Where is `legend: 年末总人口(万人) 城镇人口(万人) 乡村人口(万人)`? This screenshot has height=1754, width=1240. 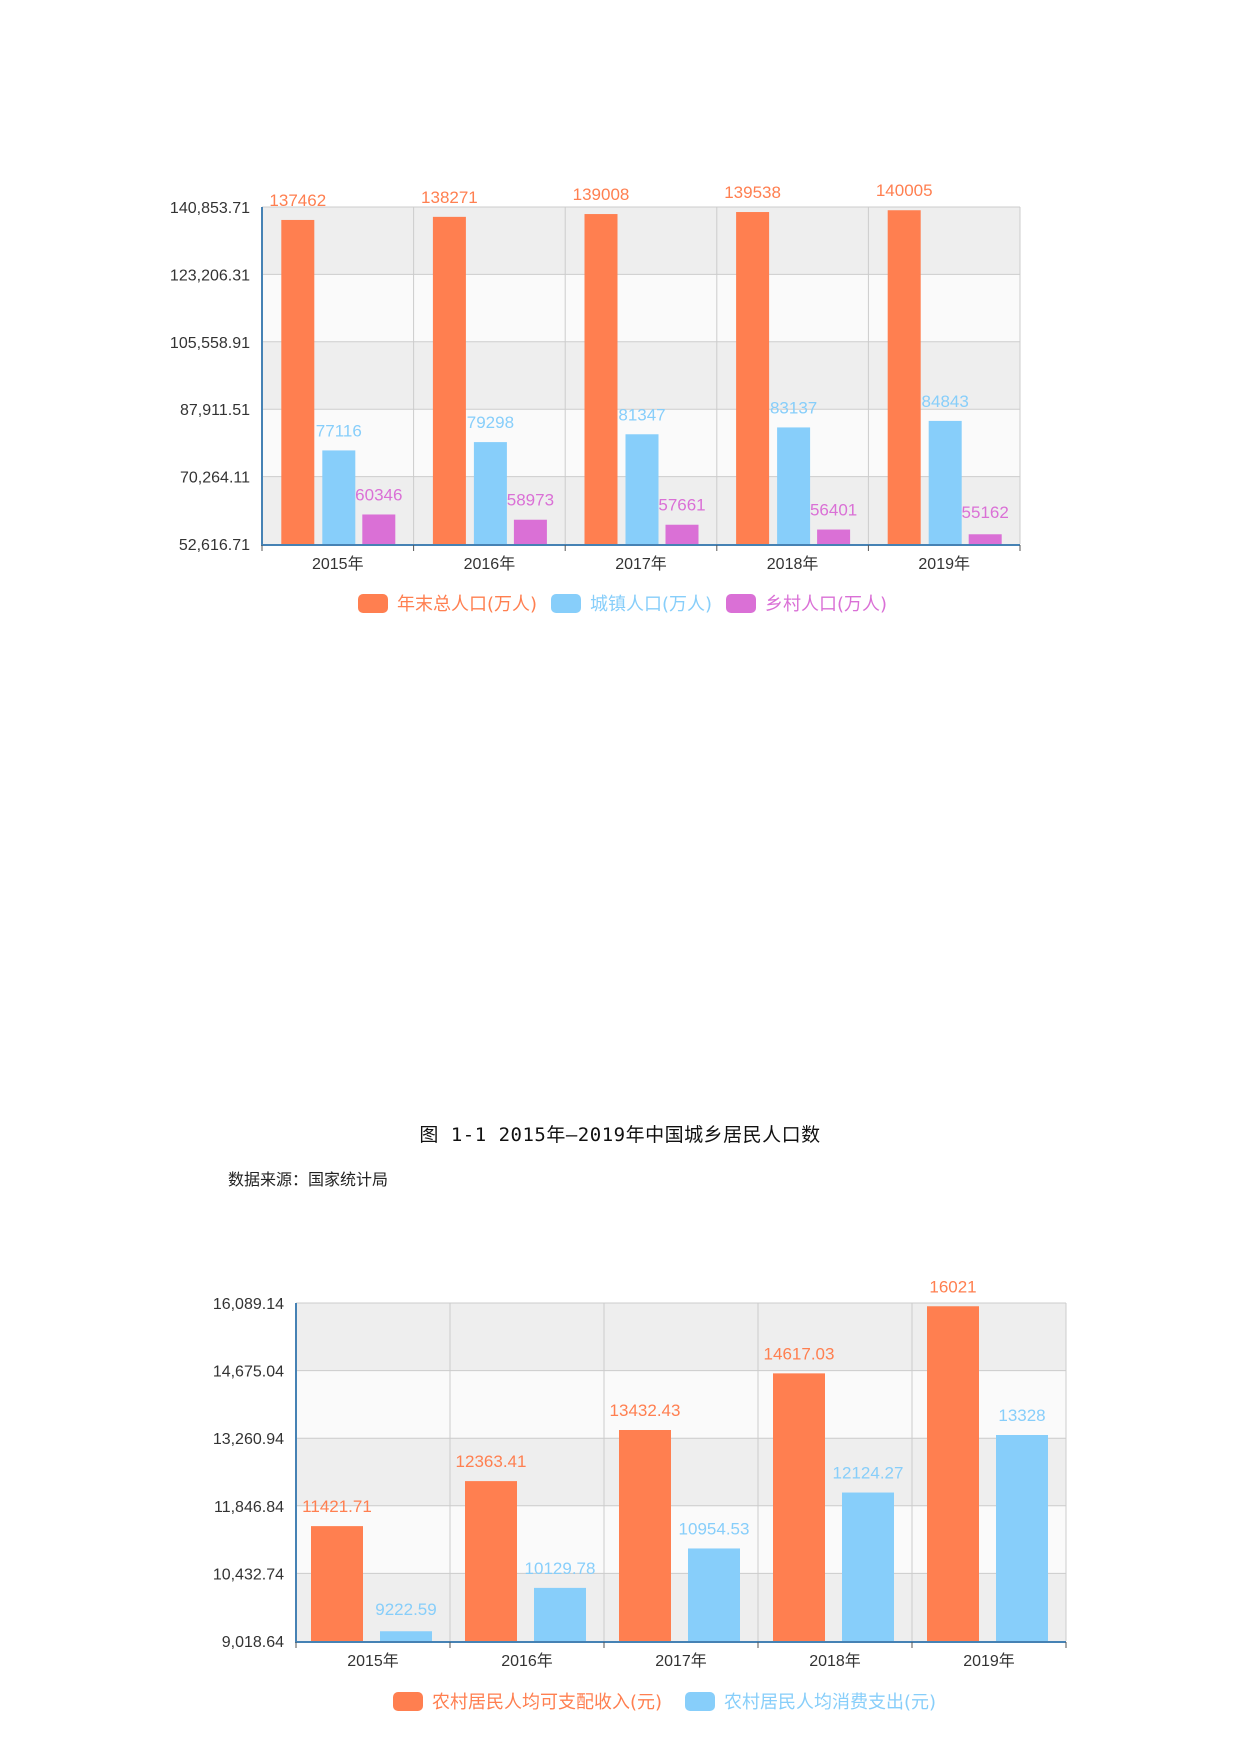 legend: 年末总人口(万人) 城镇人口(万人) 乡村人口(万人) is located at coordinates (622, 604).